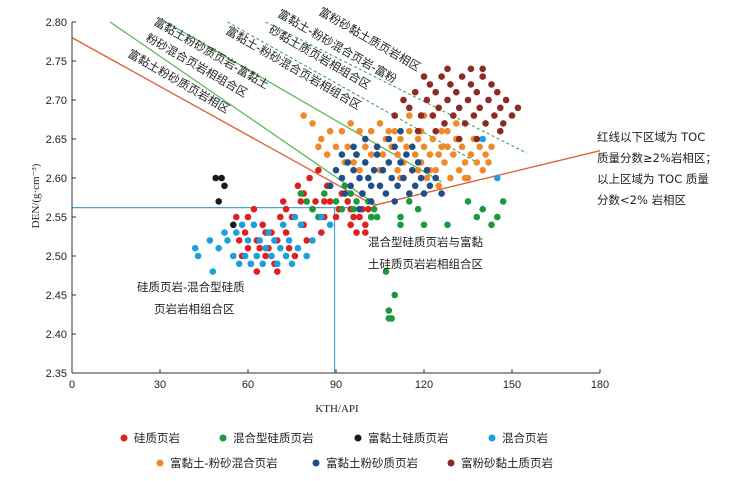  What do you see at coordinates (56, 296) in the screenshot?
I see `y-tick-label-2: 2.45` at bounding box center [56, 296].